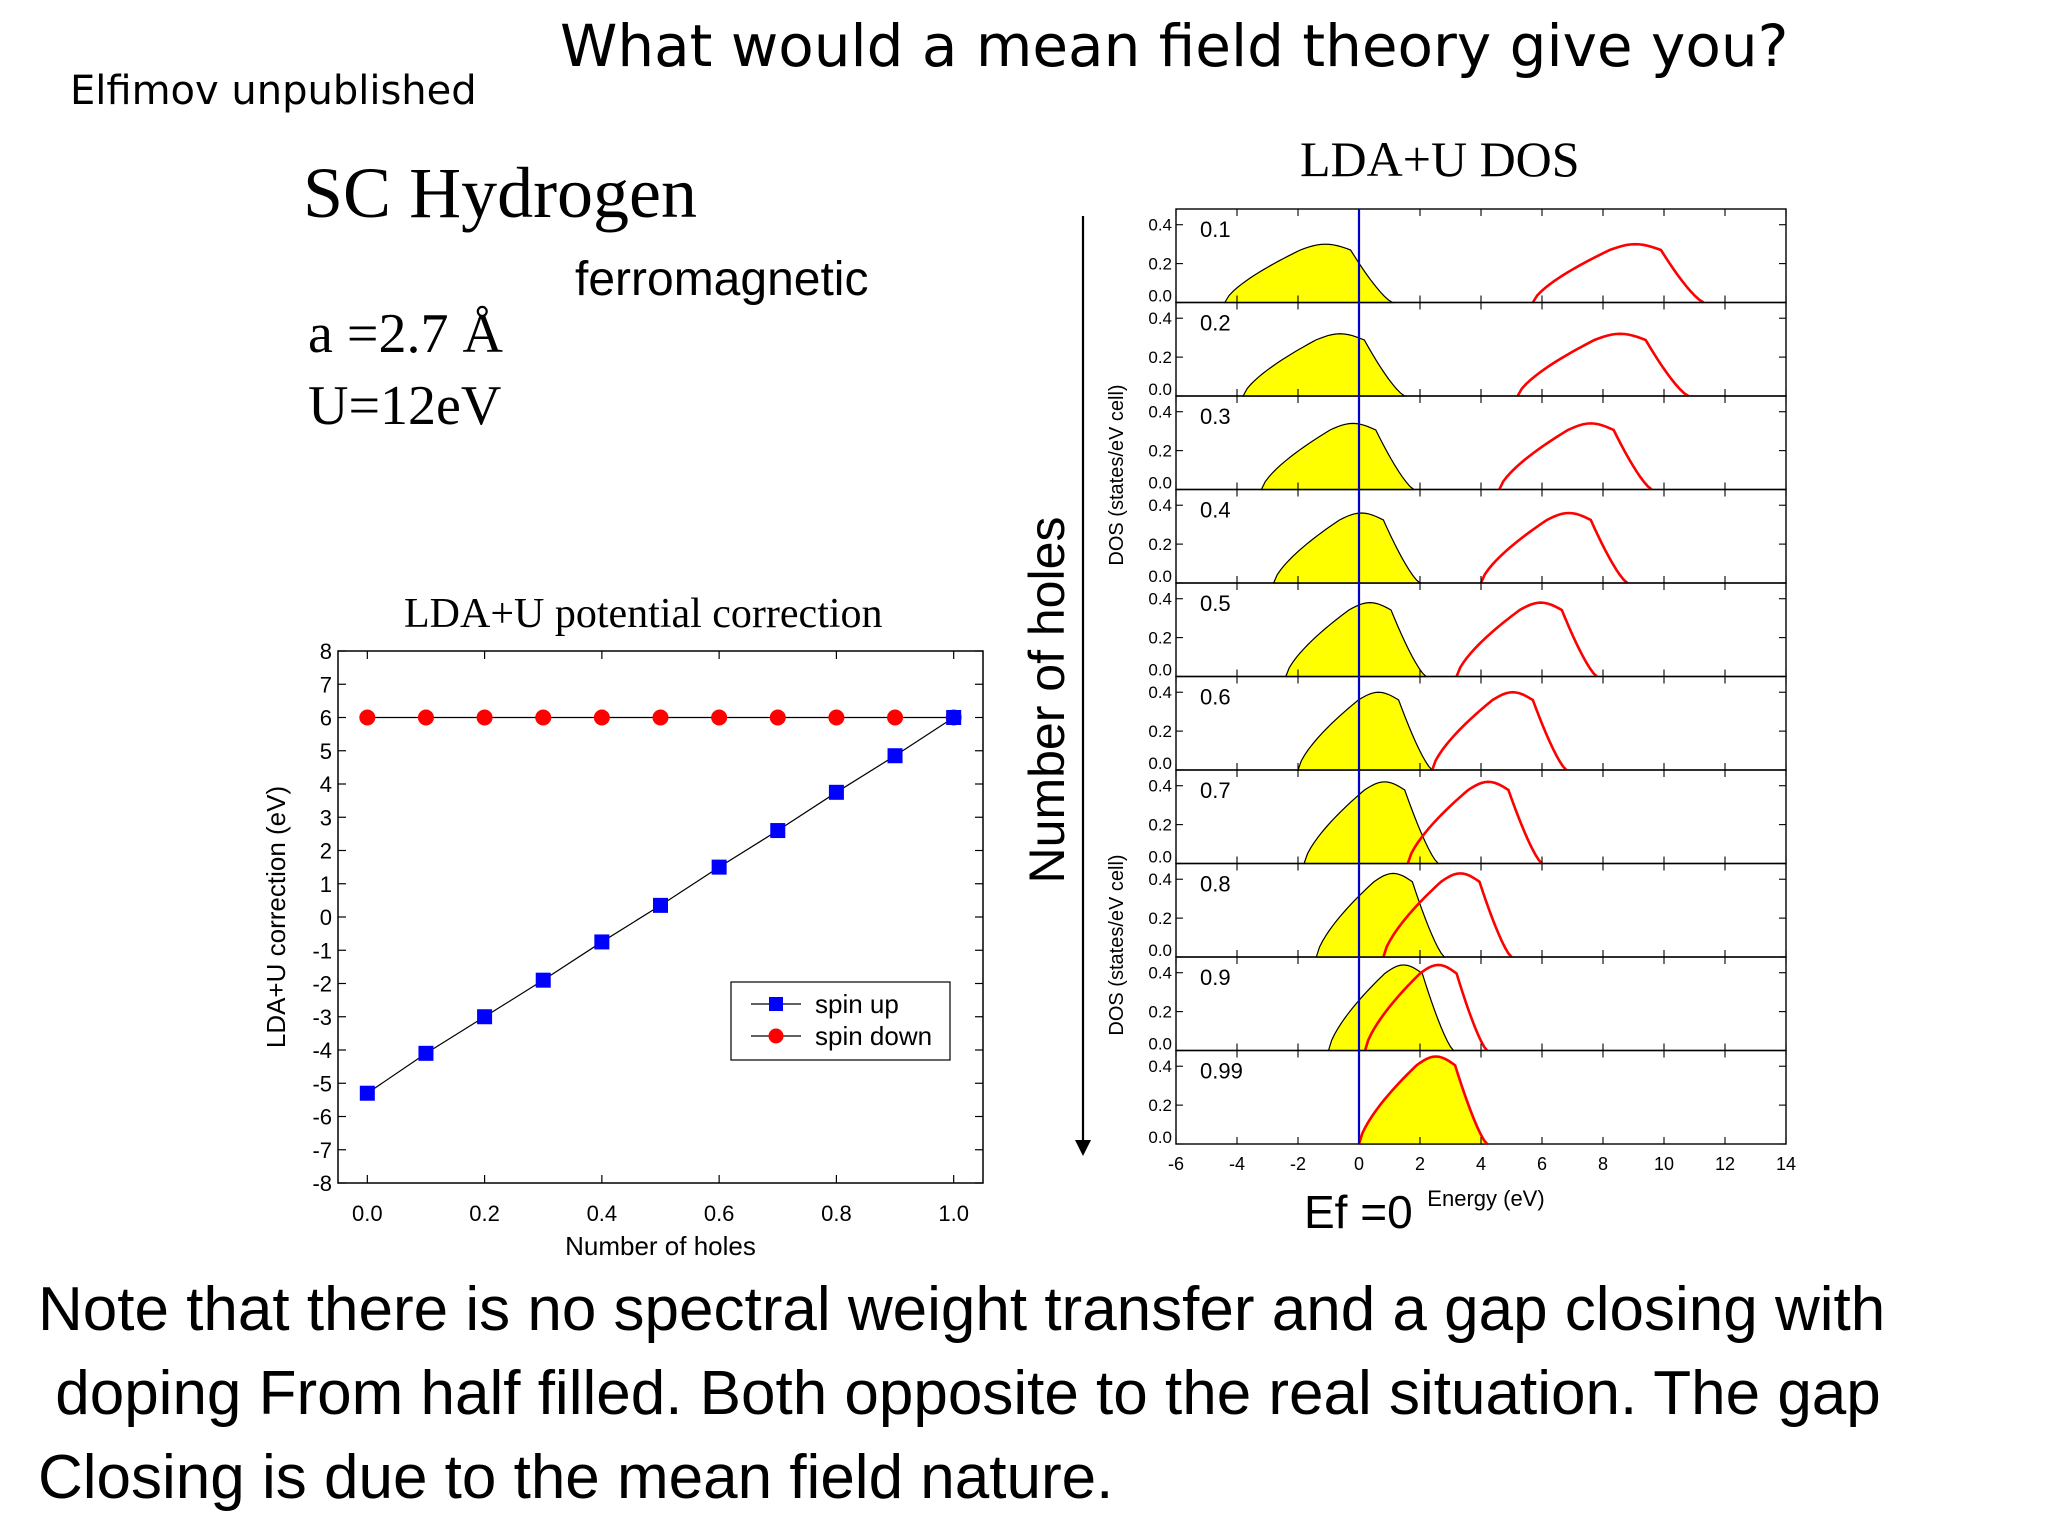 The image size is (2048, 1536). What do you see at coordinates (322, 950) in the screenshot?
I see `y-tick-label: -1` at bounding box center [322, 950].